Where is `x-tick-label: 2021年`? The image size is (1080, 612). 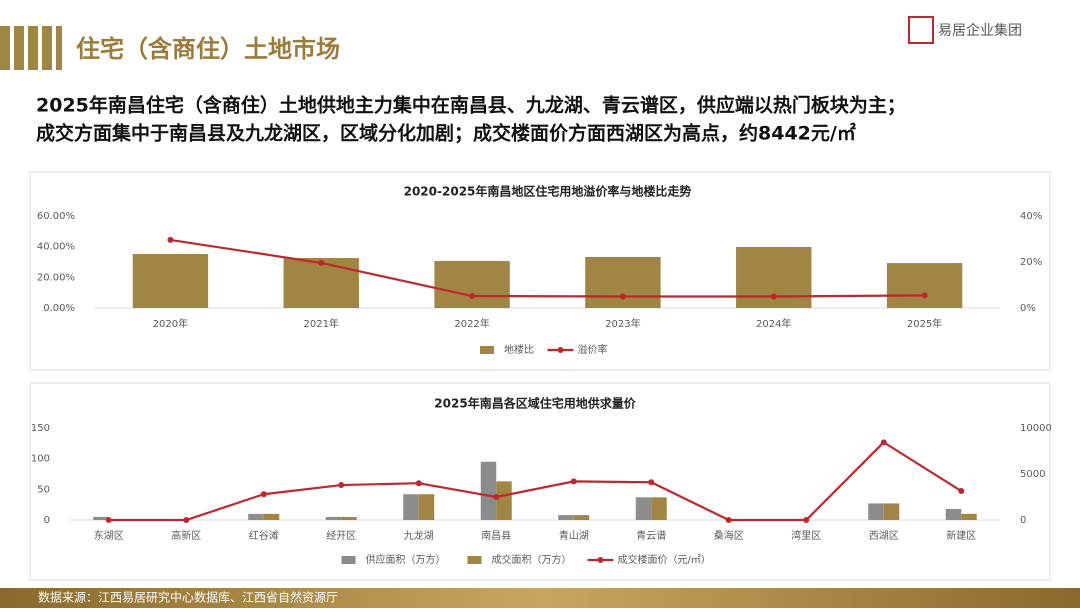 x-tick-label: 2021年 is located at coordinates (321, 323).